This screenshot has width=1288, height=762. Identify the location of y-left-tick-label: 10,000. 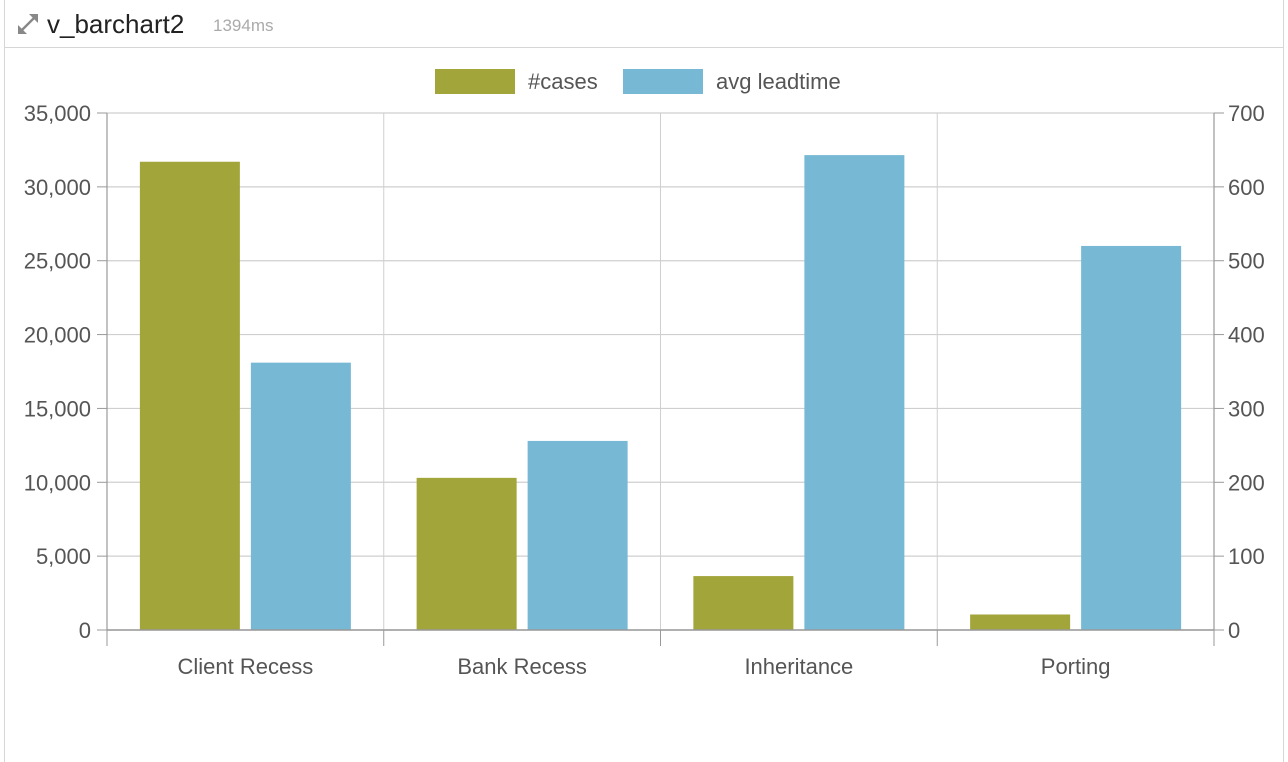
(57, 482).